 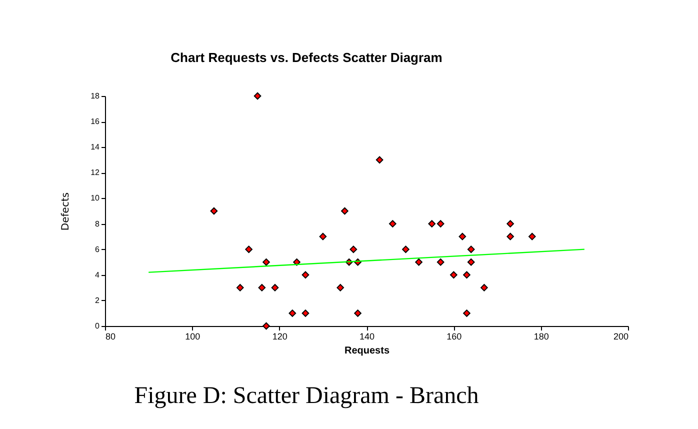 What do you see at coordinates (95, 173) in the screenshot?
I see `y-tick-label: 12` at bounding box center [95, 173].